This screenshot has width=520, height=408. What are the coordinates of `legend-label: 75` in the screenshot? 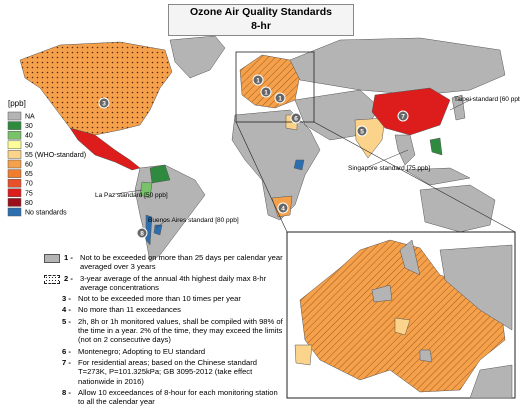 It's located at (29, 193).